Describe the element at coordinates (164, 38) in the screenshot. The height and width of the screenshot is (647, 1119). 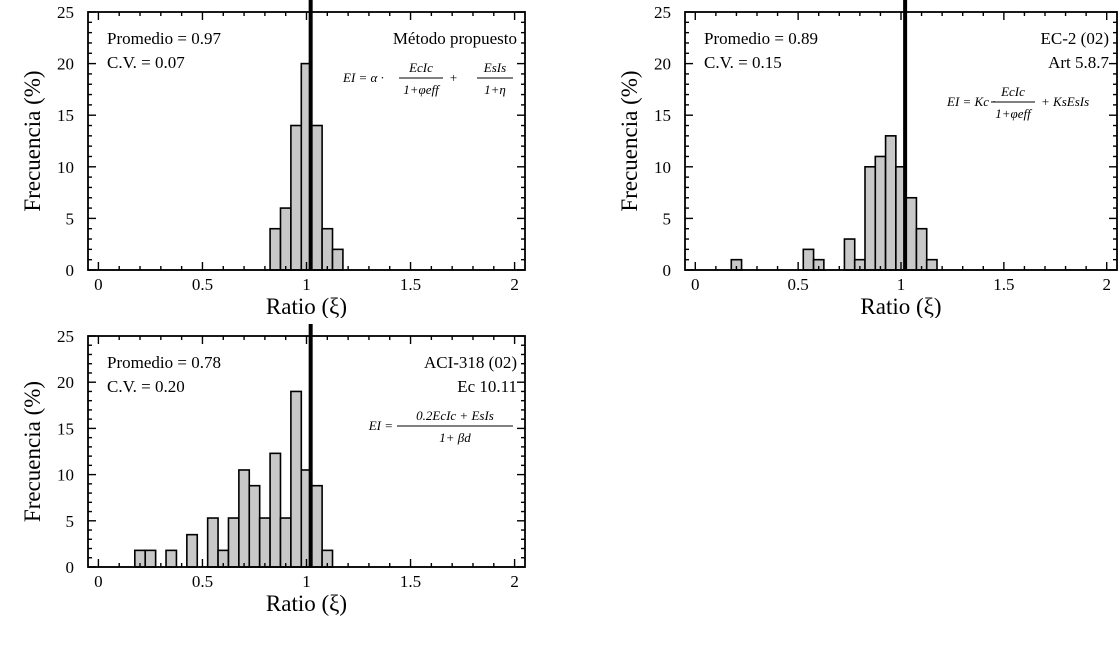
I see `mean-label: Promedio = 0.97` at that location.